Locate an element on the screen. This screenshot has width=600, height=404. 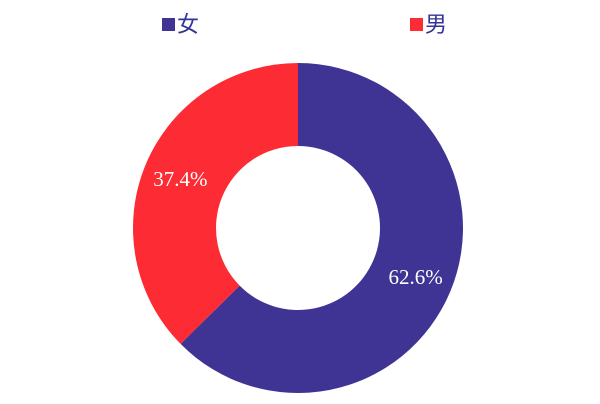
slice-value-label: 62.6% is located at coordinates (416, 277).